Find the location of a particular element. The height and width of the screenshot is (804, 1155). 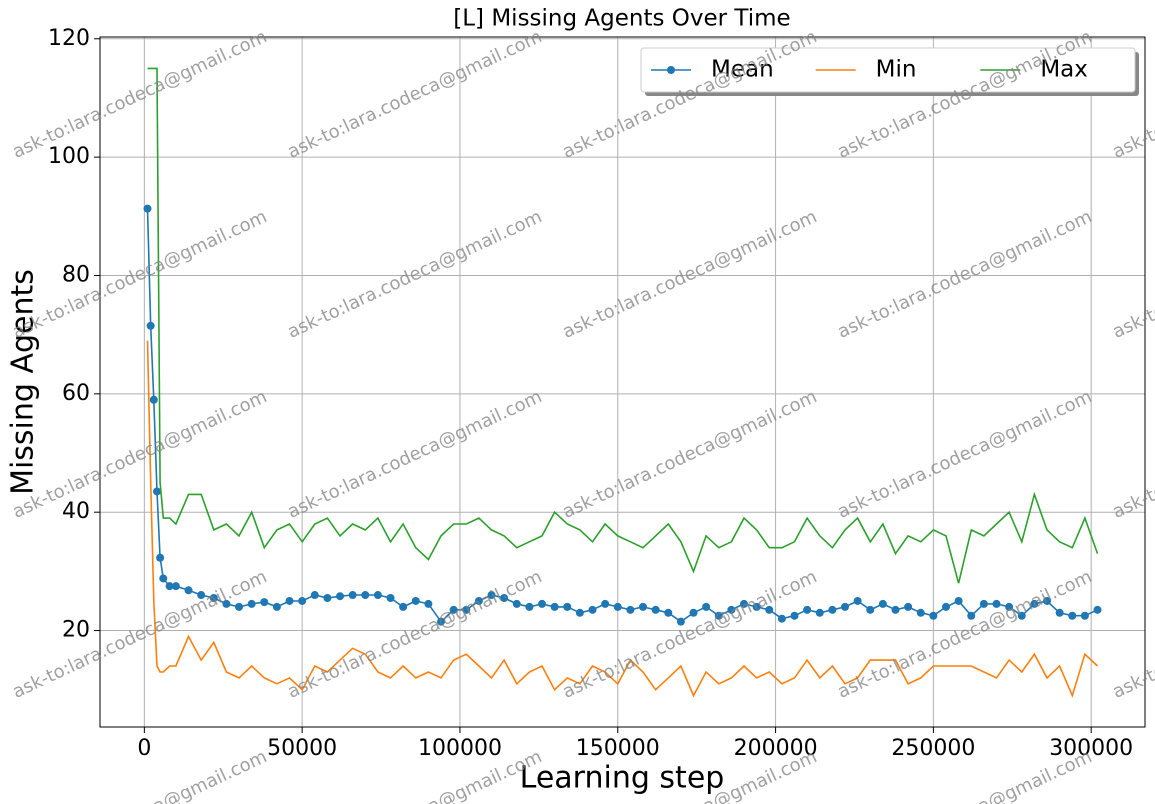

y-tick-label: 20 is located at coordinates (76, 630).